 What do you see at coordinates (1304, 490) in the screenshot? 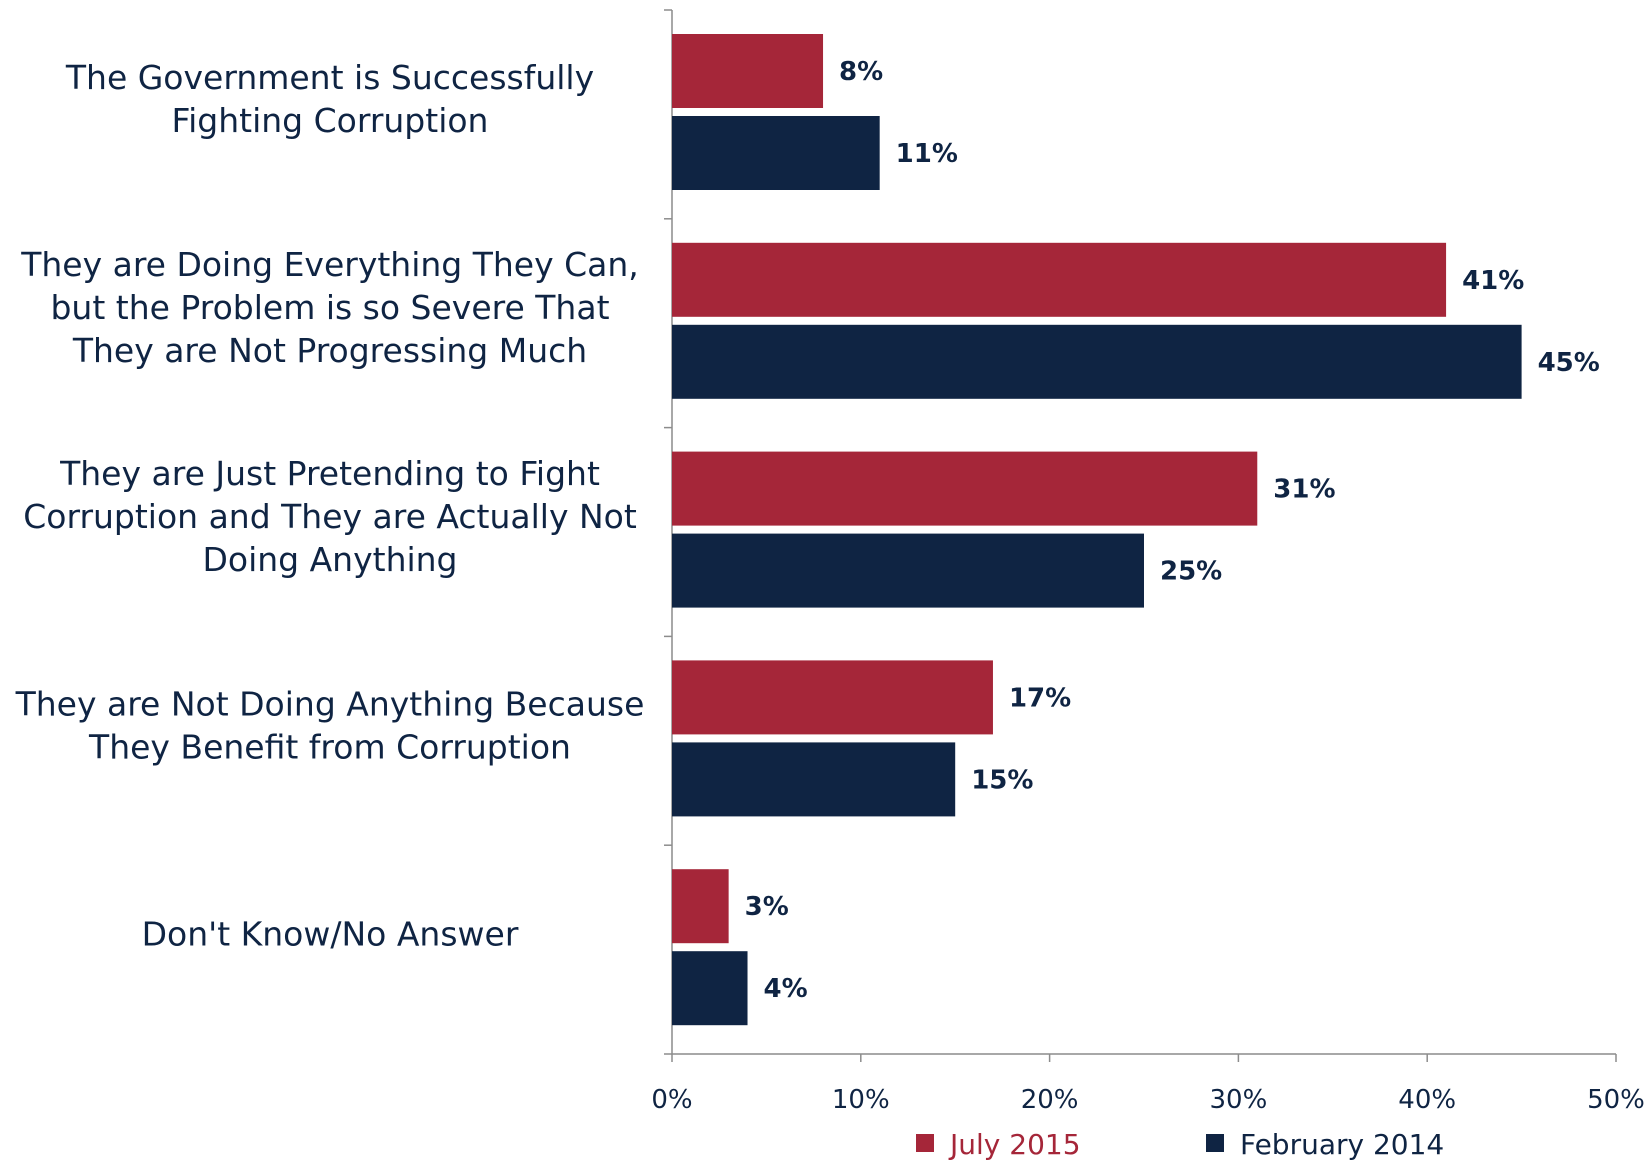
I see `data-label: 31%` at bounding box center [1304, 490].